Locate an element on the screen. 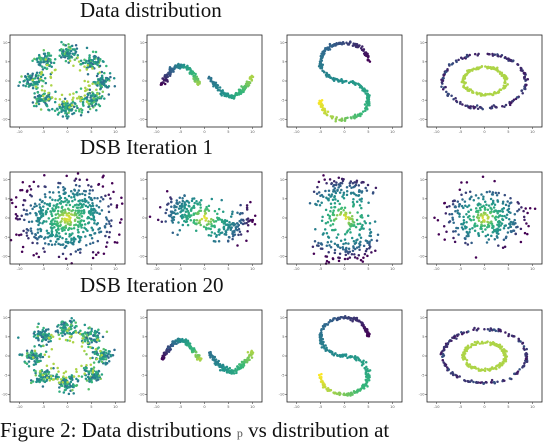 Image resolution: width=554 pixels, height=445 pixels. axes-frame is located at coordinates (67, 218).